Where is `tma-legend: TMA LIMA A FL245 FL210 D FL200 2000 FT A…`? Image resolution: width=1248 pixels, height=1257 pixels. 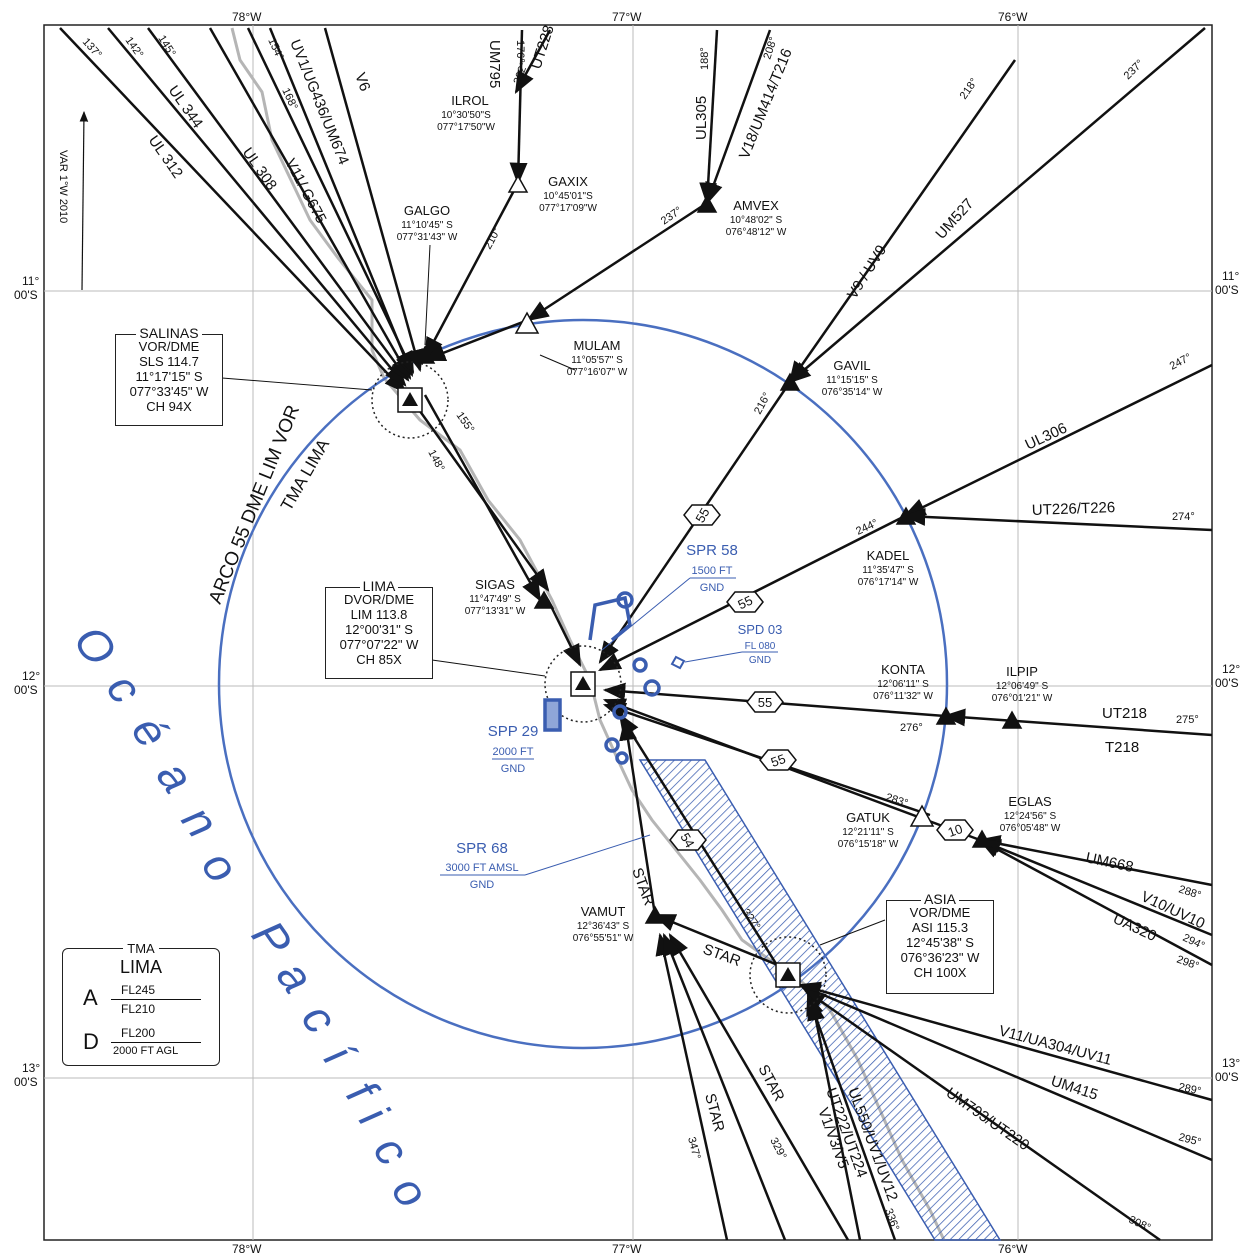
tma-legend: TMA LIMA A FL245 FL210 D FL200 2000 FT A… is located at coordinates (141, 1003).